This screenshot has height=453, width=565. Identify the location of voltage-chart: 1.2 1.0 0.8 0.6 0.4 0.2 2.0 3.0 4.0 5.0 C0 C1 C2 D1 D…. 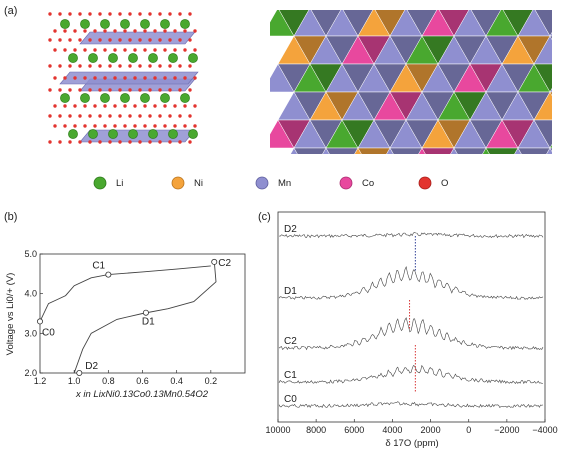
(125, 324).